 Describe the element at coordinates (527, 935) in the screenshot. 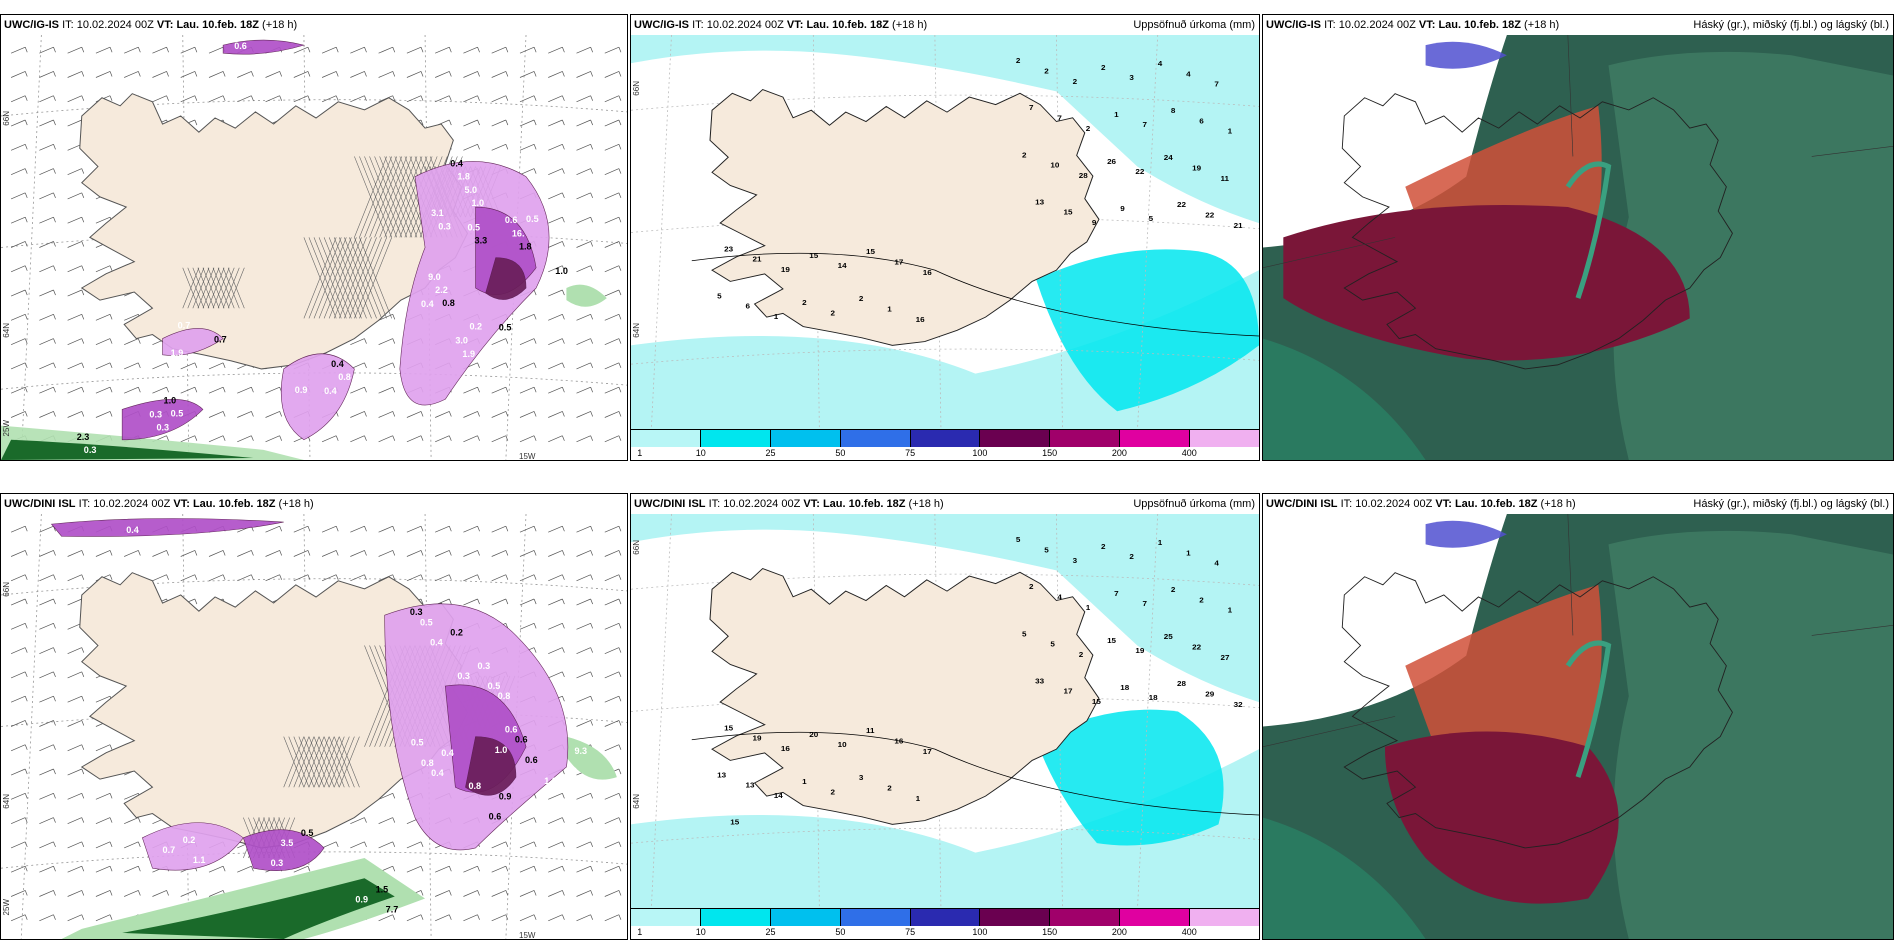

I see `lon-label-15w: 15W` at that location.